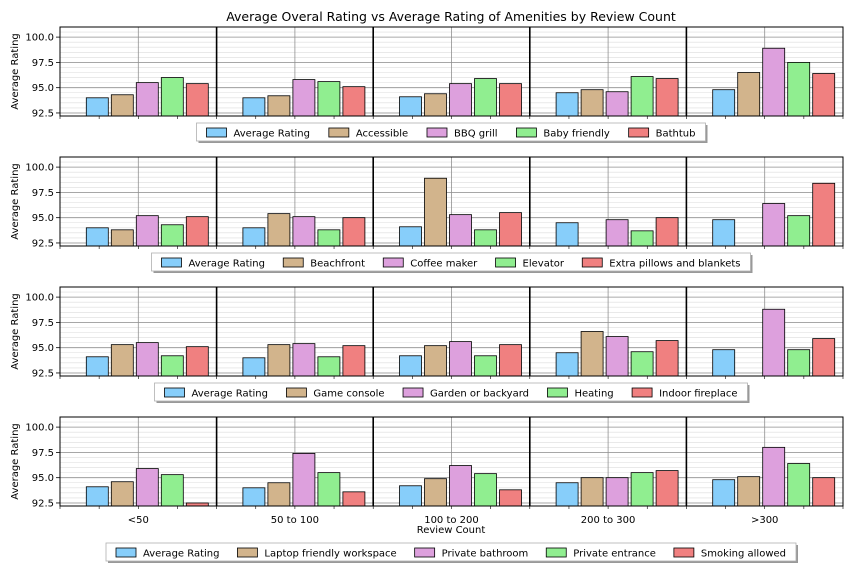  What do you see at coordinates (348, 394) in the screenshot?
I see `legend-label: Game console` at bounding box center [348, 394].